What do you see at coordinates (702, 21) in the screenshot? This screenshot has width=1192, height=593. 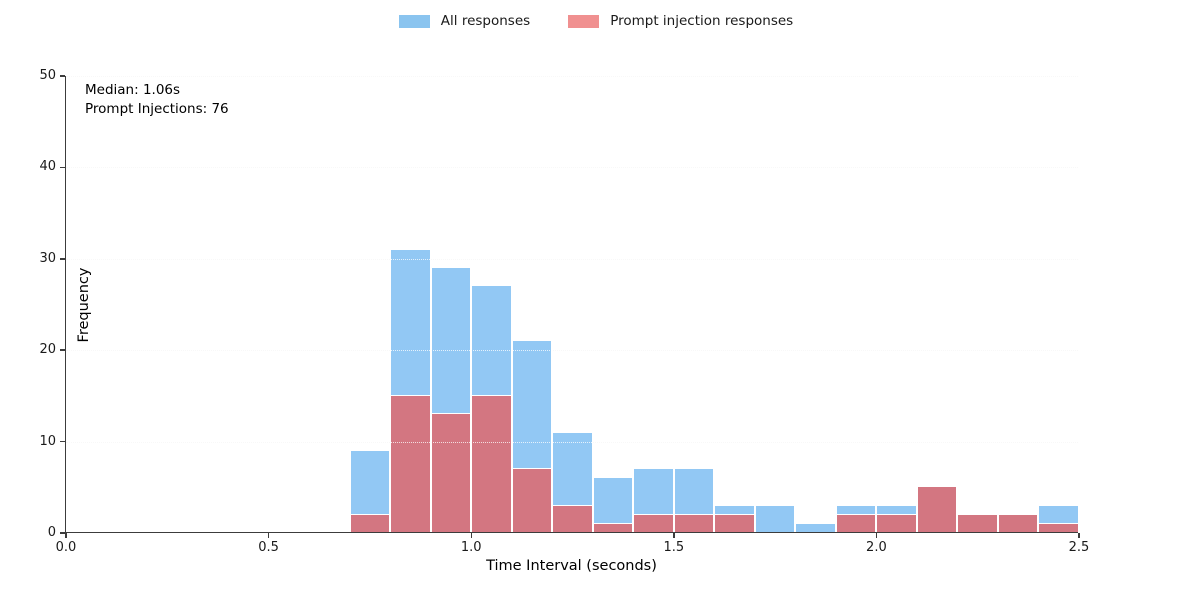 I see `legend-label: Prompt injection responses` at bounding box center [702, 21].